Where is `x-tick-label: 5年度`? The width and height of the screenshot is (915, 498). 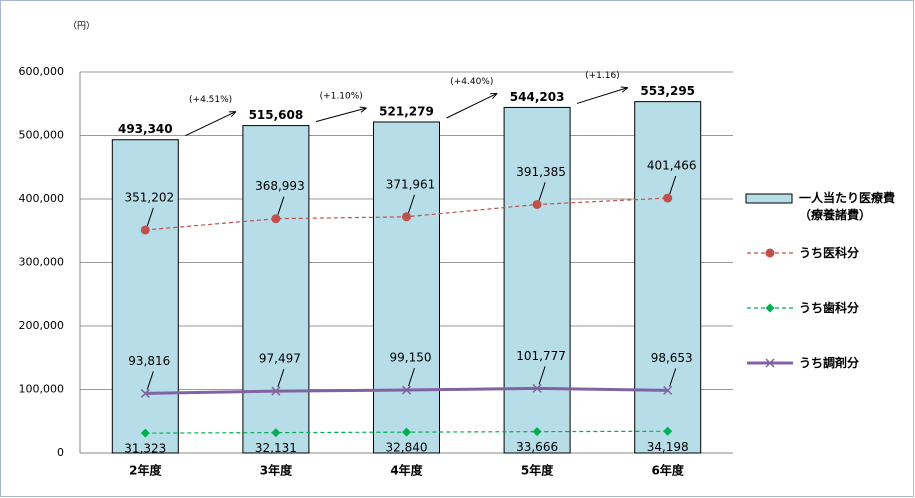 x-tick-label: 5年度 is located at coordinates (537, 470).